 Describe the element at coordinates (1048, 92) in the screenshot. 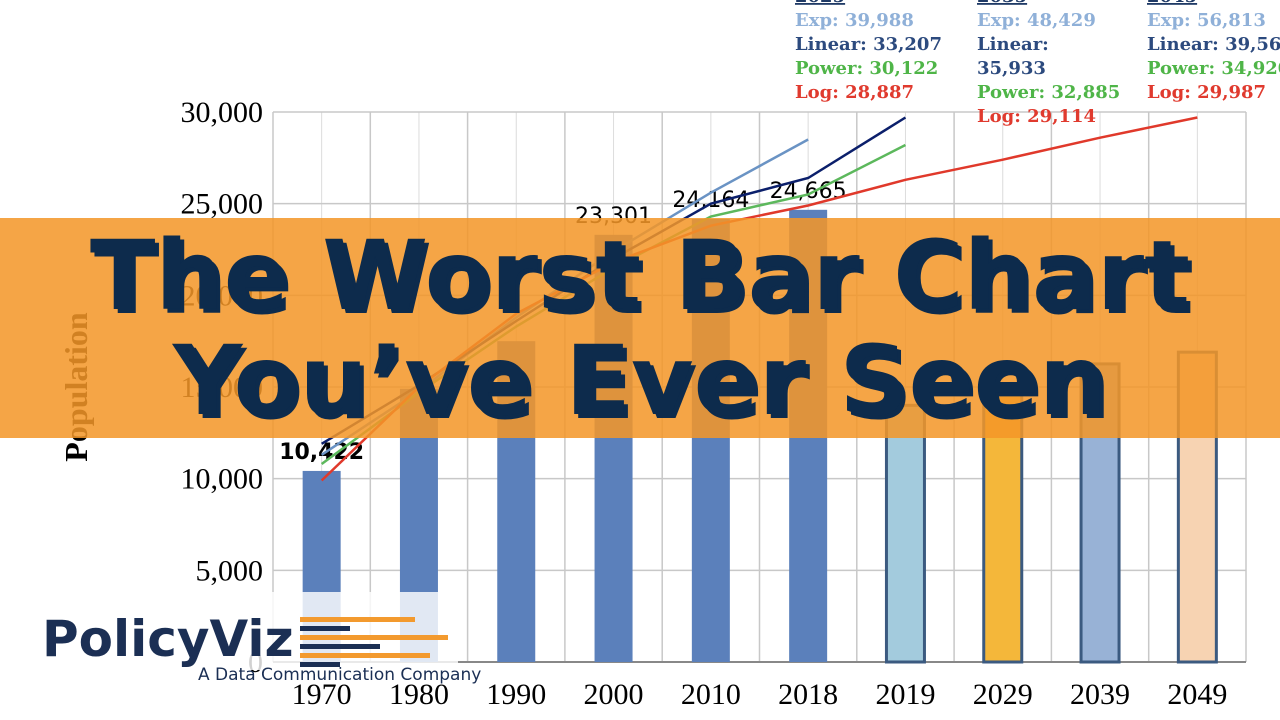

I see `annotation-line: Power: 32,885` at that location.